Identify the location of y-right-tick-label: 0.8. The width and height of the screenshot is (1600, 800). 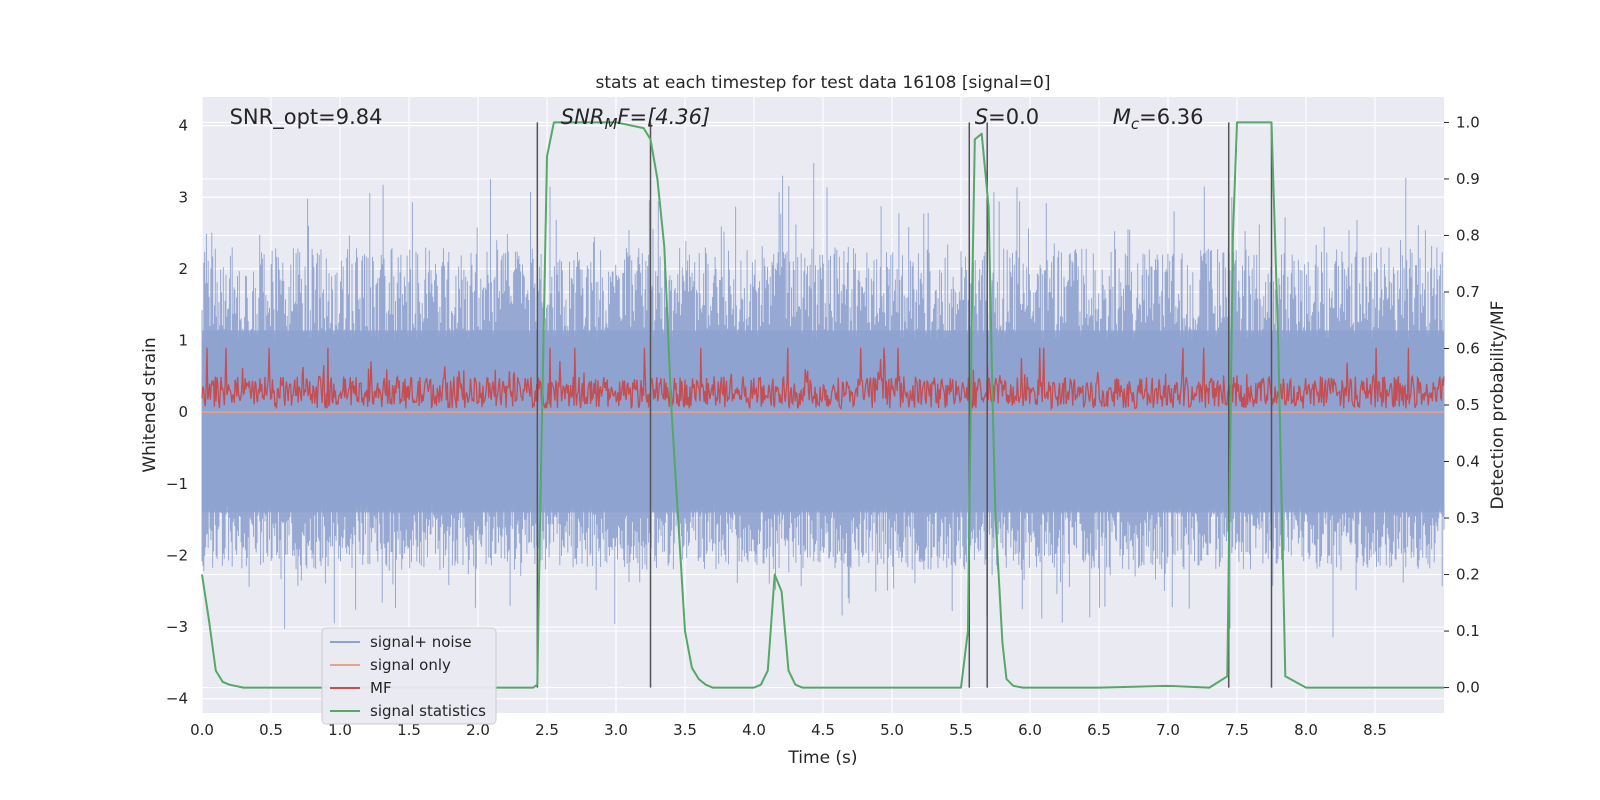
(1468, 235).